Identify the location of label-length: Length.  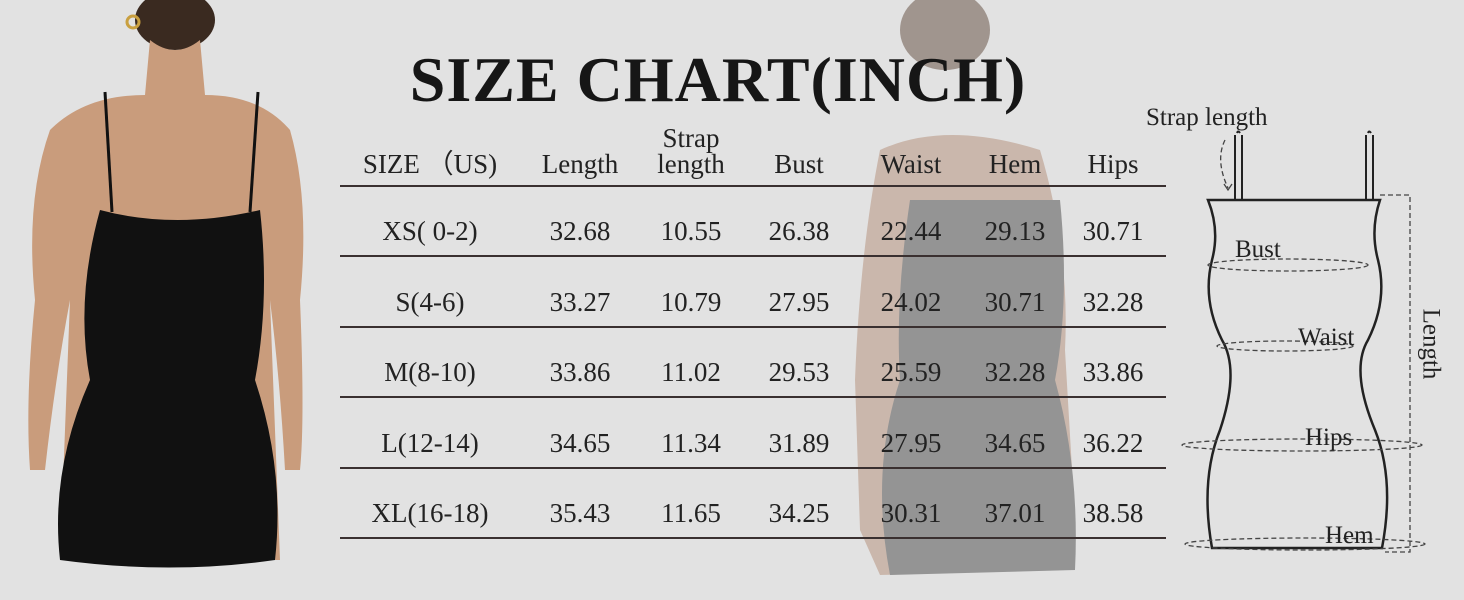
(1431, 344).